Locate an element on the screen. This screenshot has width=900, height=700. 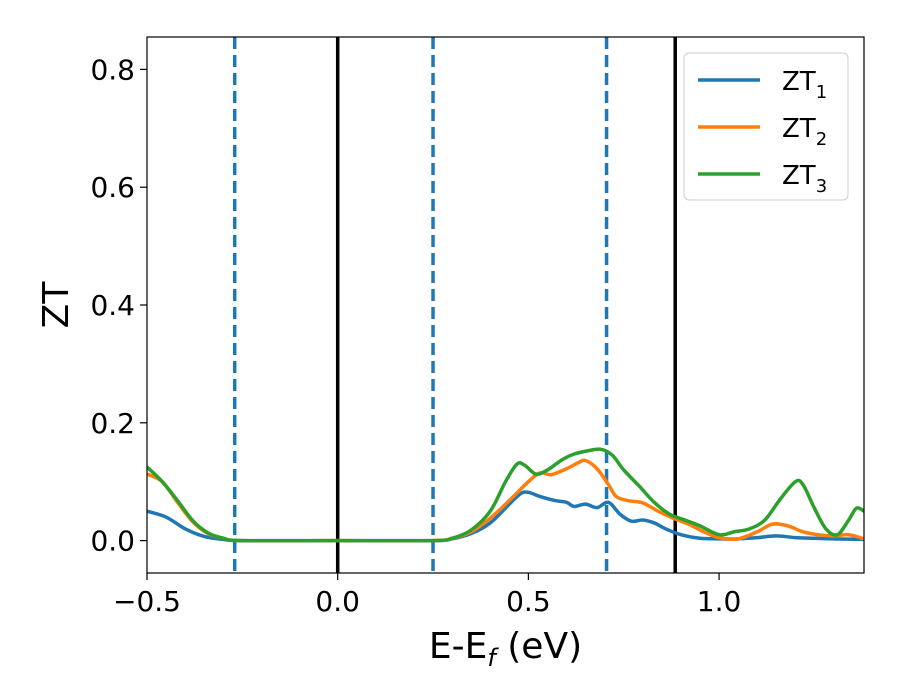
legend: ZT1 ZT2 ZT3 is located at coordinates (766, 126).